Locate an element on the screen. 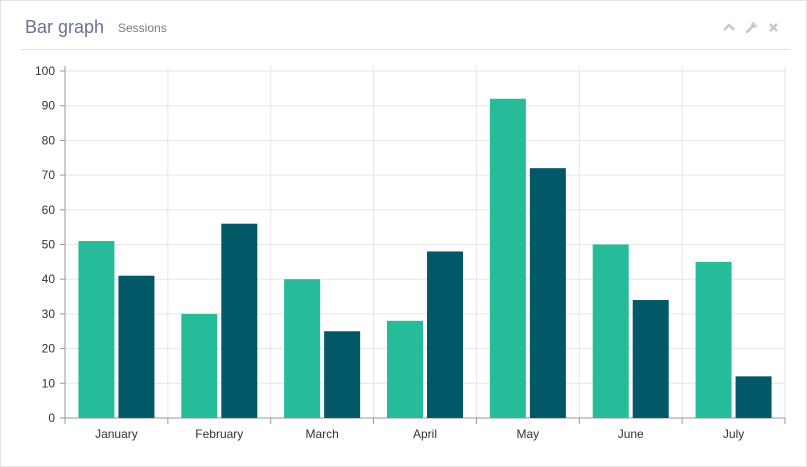 The height and width of the screenshot is (467, 807). y-tick-label: 90 is located at coordinates (49, 106).